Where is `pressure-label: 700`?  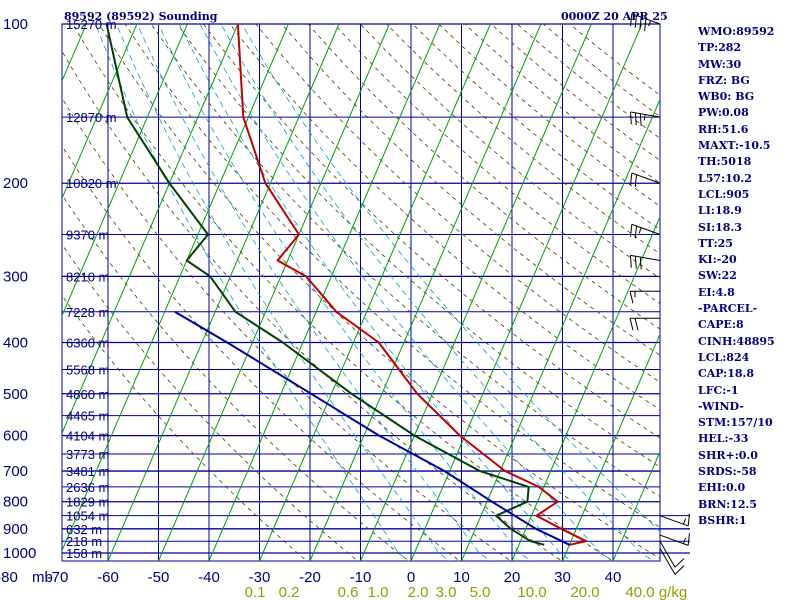
pressure-label: 700 is located at coordinates (15, 471).